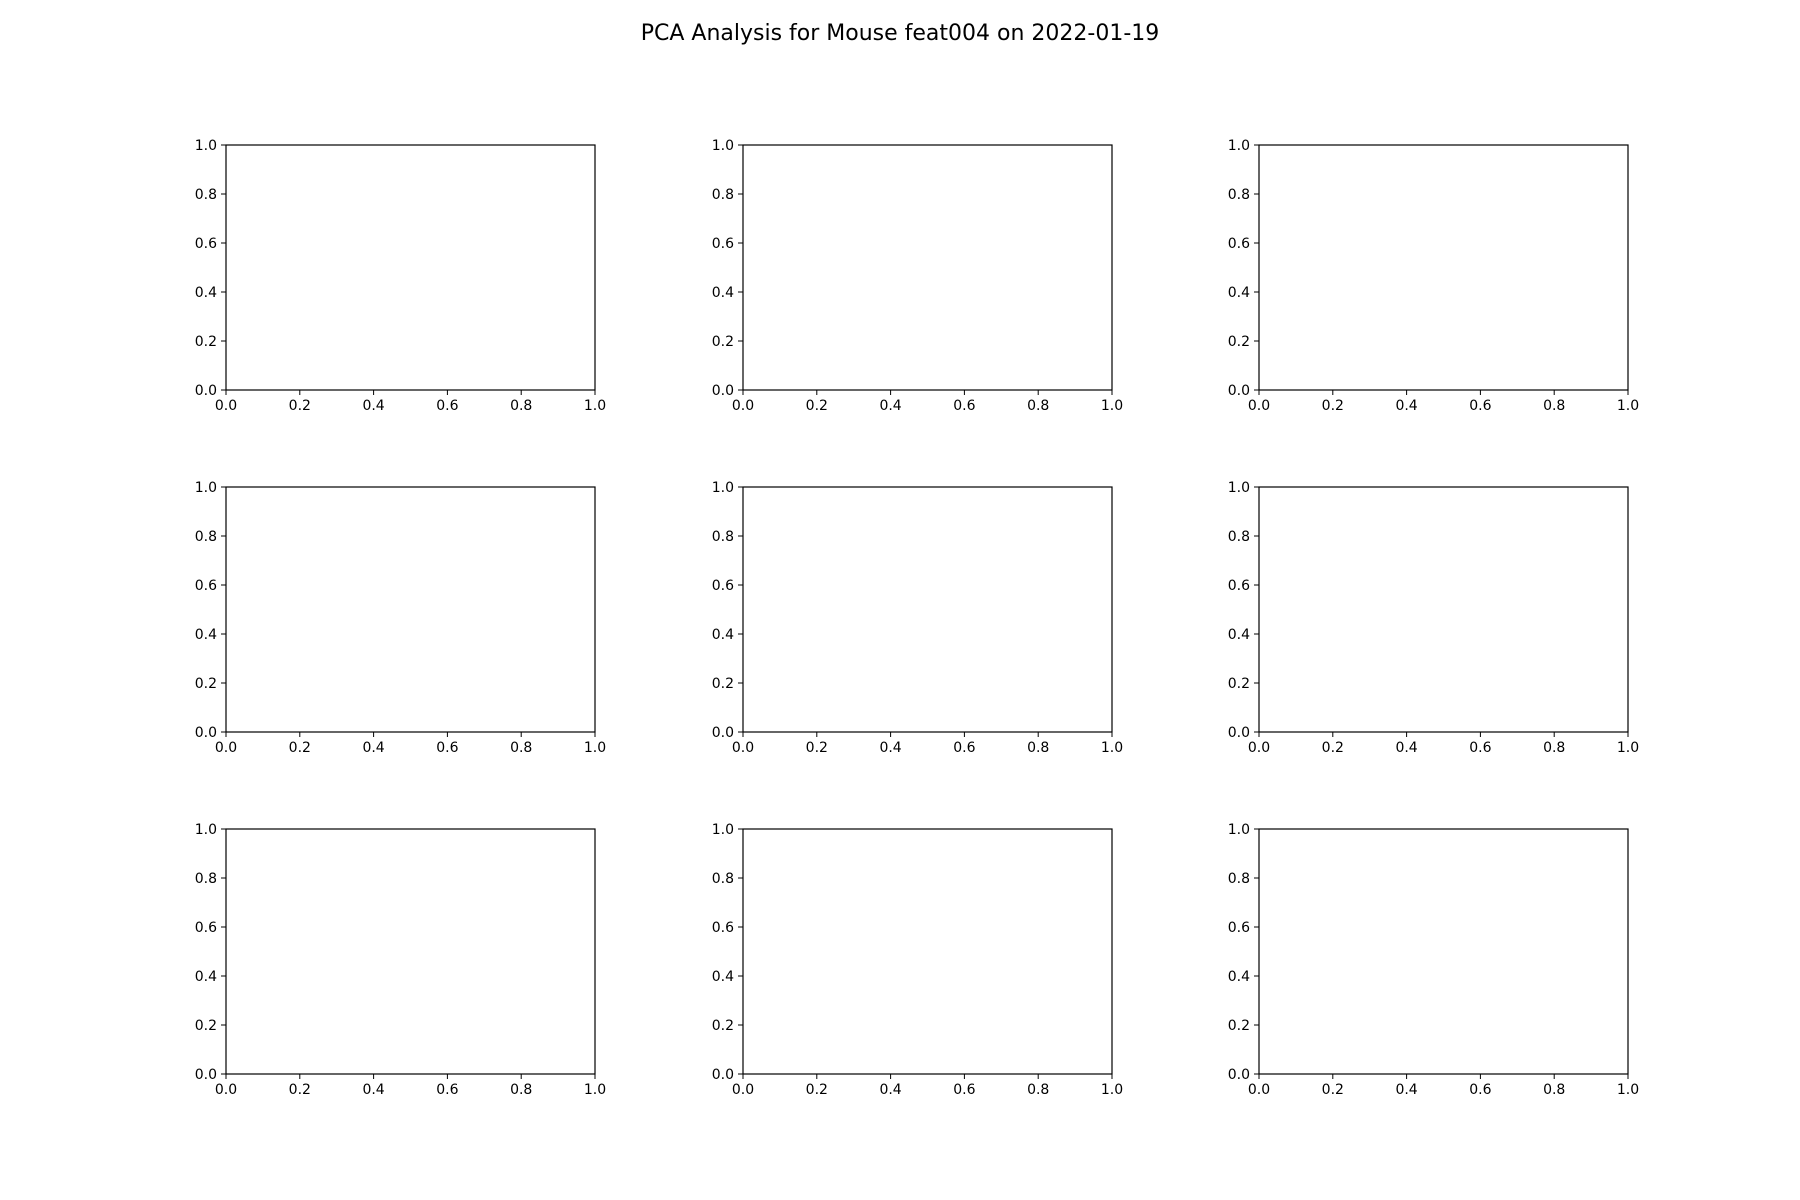 The width and height of the screenshot is (1800, 1200). I want to click on subplot-4: 0.0 0.2 0.4 0.6 0.8 1.0 0.0 0.2 0.4 0.6 0.8 1.0, so click(400, 618).